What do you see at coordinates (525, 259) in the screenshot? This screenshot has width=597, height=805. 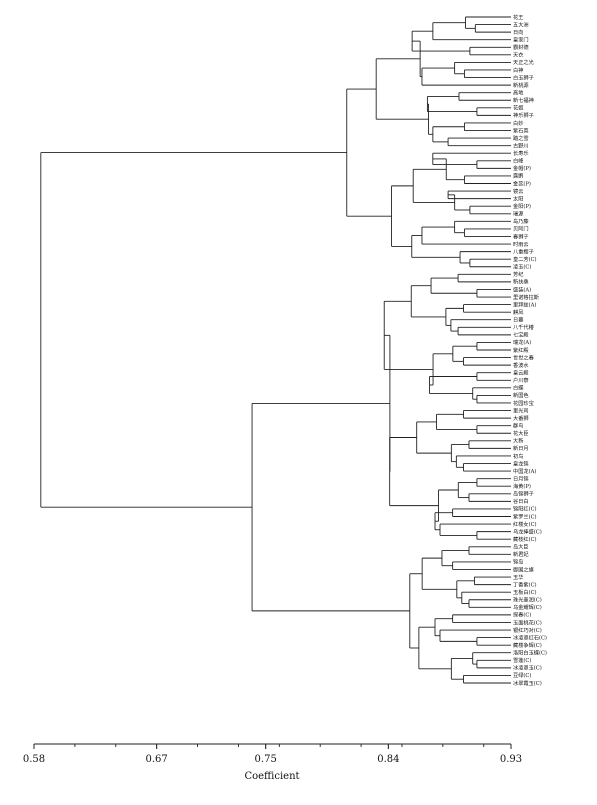 I see `leaf-label: 皇二芳(C)` at bounding box center [525, 259].